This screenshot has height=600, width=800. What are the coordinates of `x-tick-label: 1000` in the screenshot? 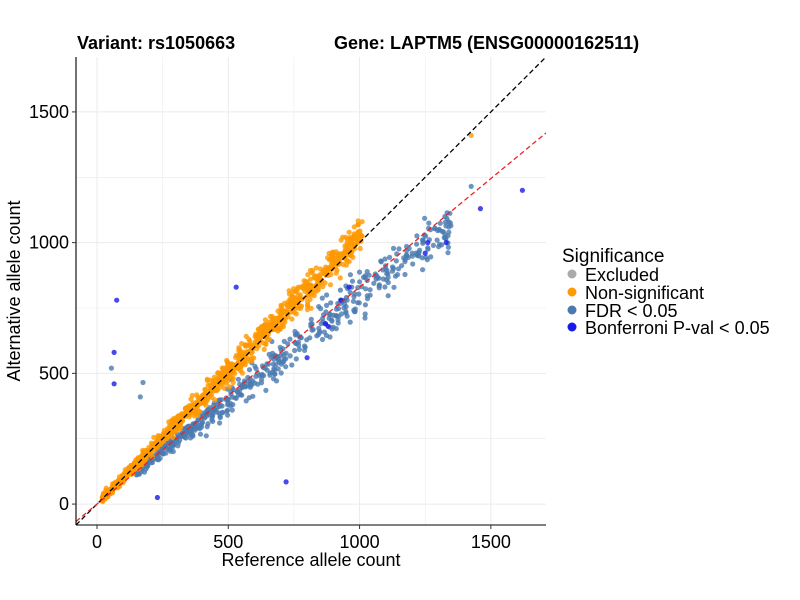 It's located at (360, 542).